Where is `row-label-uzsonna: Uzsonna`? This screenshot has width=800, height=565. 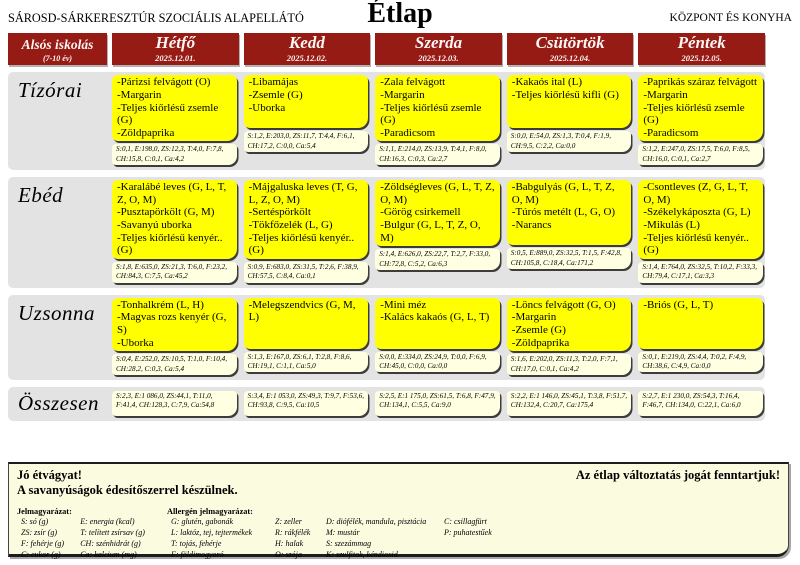
row-label-uzsonna: Uzsonna is located at coordinates (57, 312).